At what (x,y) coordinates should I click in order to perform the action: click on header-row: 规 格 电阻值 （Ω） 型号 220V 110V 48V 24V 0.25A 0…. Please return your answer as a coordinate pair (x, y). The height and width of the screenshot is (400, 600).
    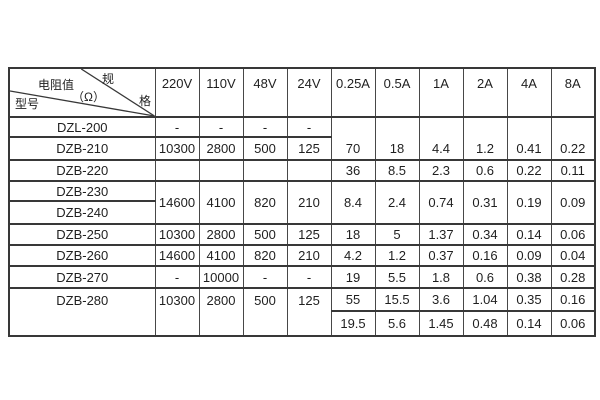
    Looking at the image, I should click on (302, 92).